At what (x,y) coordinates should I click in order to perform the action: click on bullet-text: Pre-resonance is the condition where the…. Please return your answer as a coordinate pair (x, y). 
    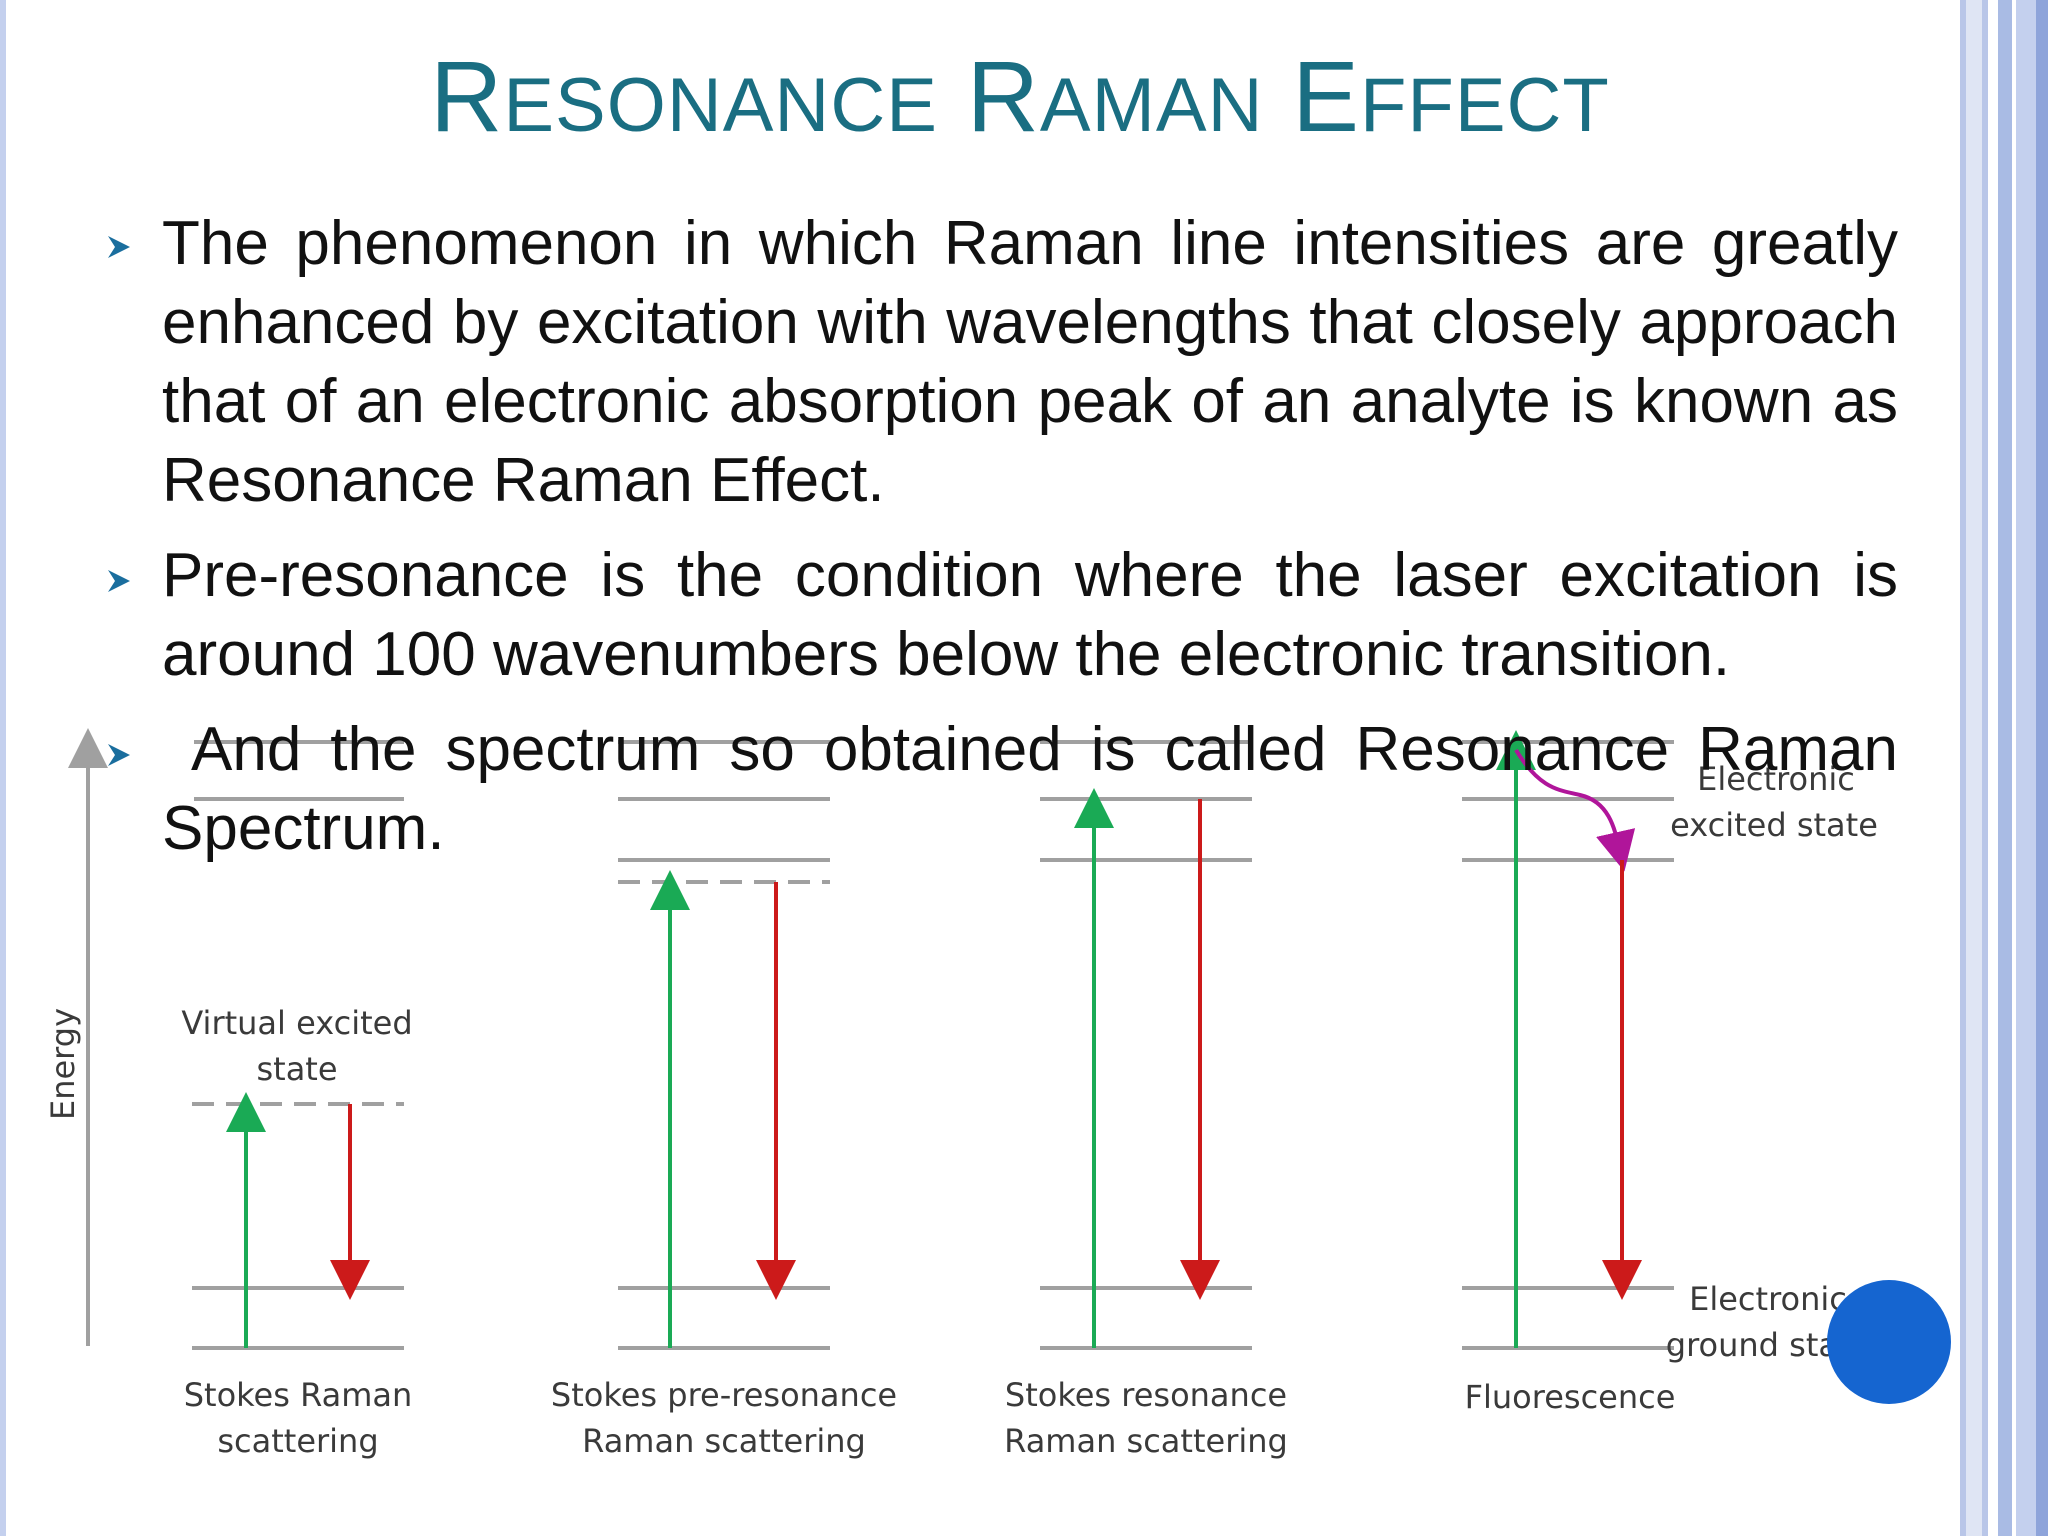
    Looking at the image, I should click on (1030, 615).